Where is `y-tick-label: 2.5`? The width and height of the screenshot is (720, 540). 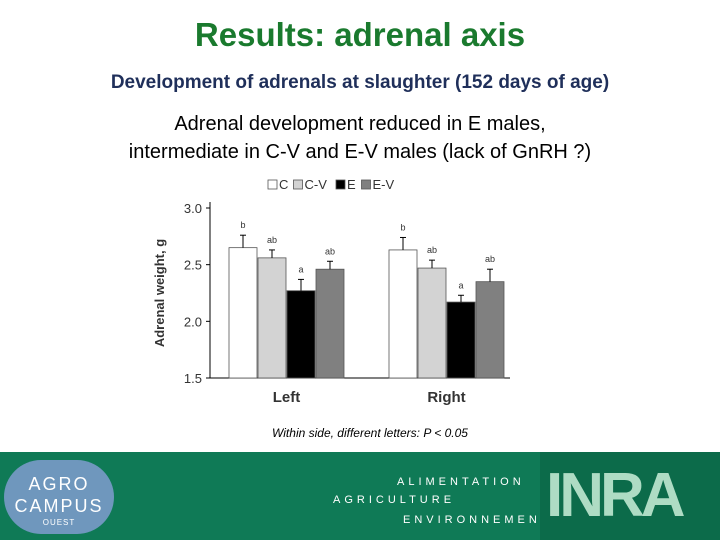 y-tick-label: 2.5 is located at coordinates (193, 265).